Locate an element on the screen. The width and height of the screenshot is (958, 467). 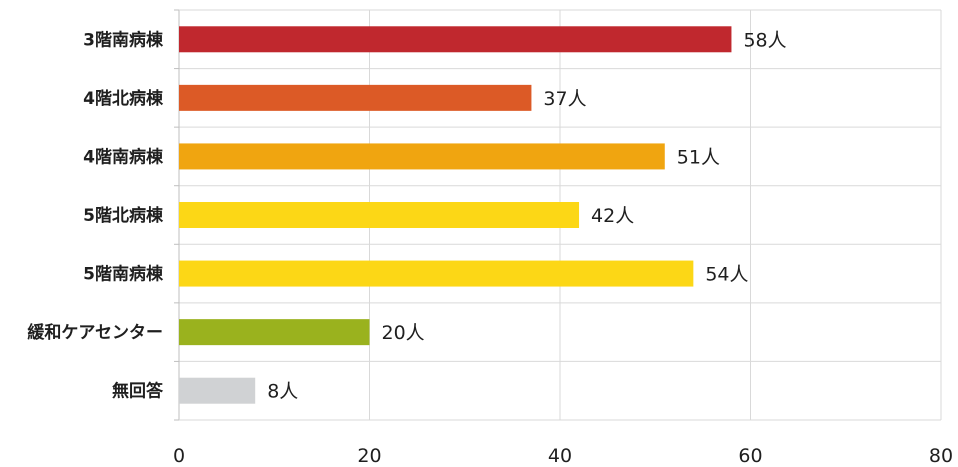
data-label: 42人 is located at coordinates (612, 216).